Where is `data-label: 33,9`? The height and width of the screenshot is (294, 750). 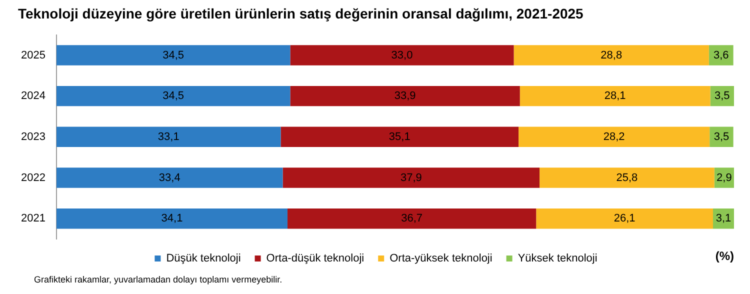 data-label: 33,9 is located at coordinates (405, 96).